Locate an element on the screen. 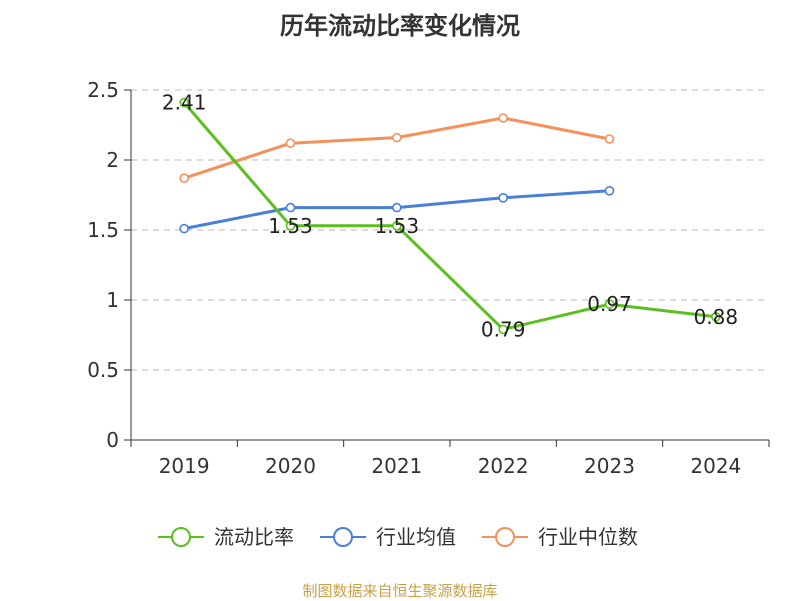 Image resolution: width=800 pixels, height=601 pixels. y-tick-label: 2 is located at coordinates (112, 160).